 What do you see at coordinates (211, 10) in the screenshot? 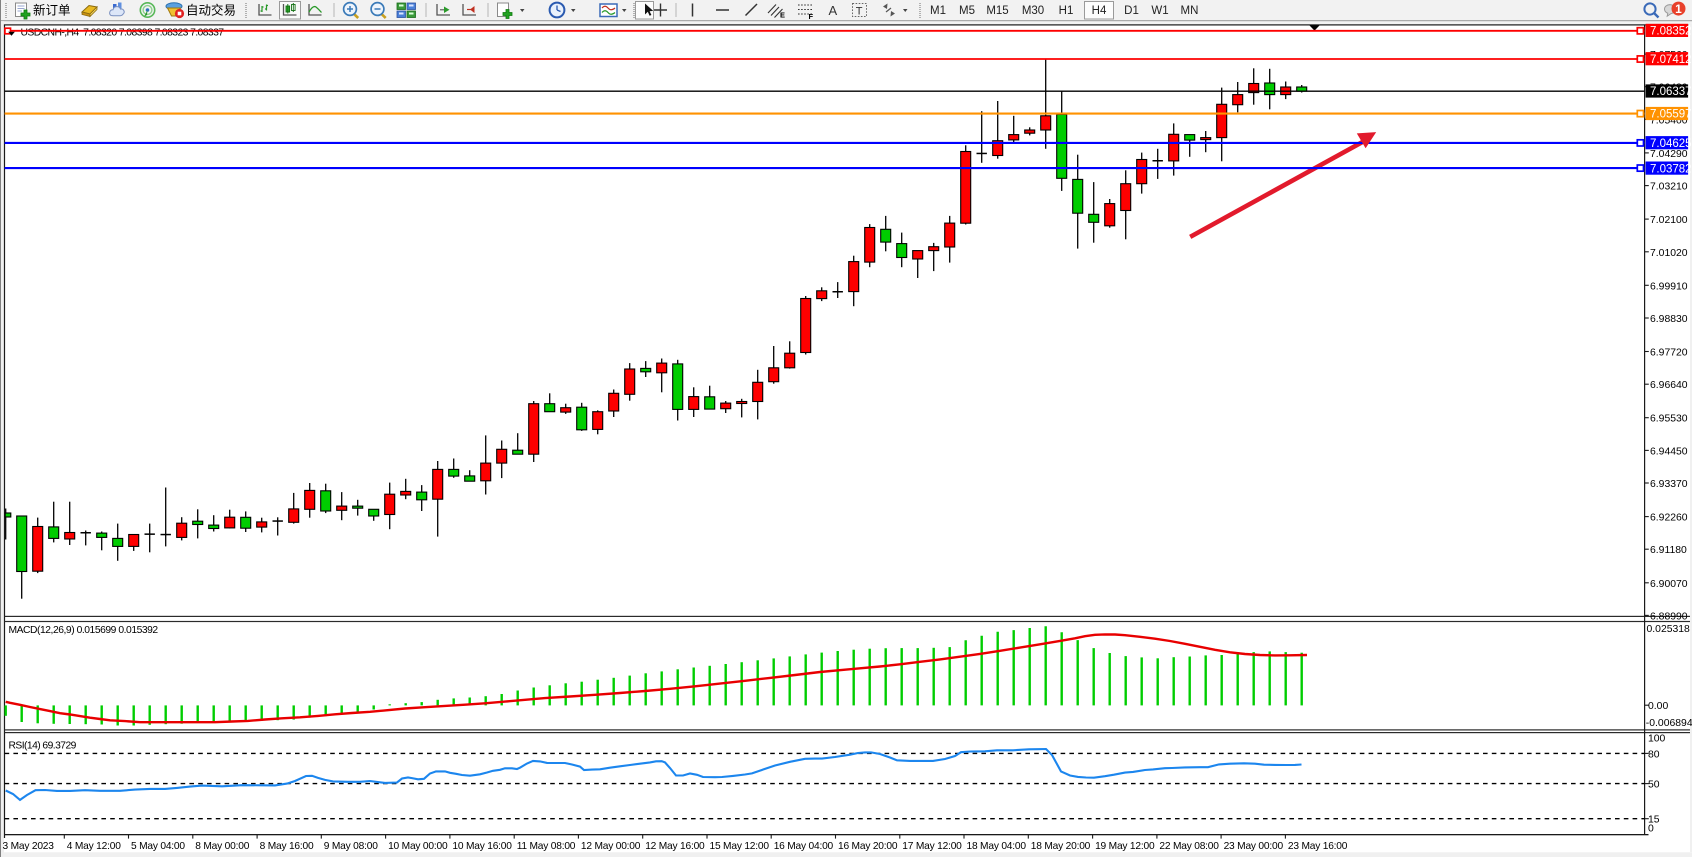
I see `svg-text: 自动交易` at bounding box center [211, 10].